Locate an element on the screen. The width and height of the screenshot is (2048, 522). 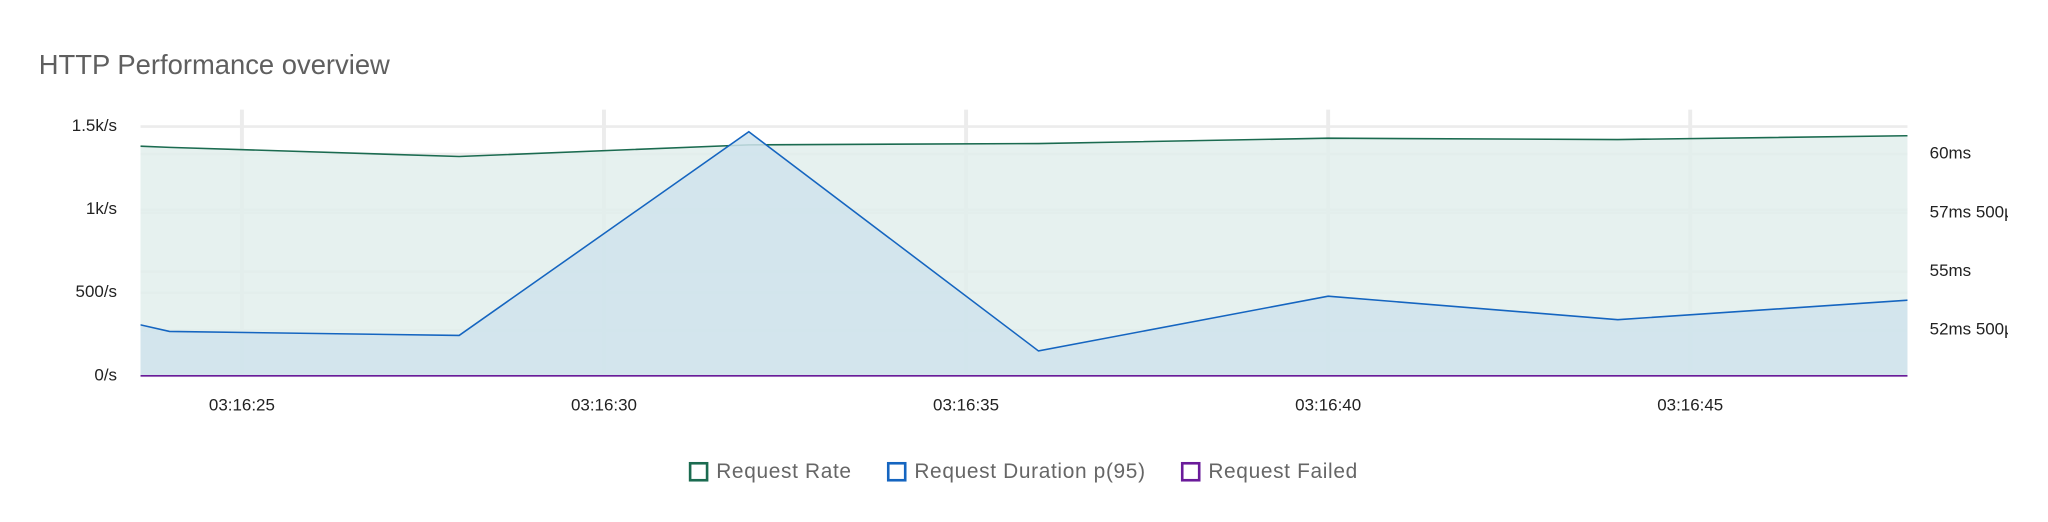
x-tick-label: 03:16:40 is located at coordinates (1328, 404).